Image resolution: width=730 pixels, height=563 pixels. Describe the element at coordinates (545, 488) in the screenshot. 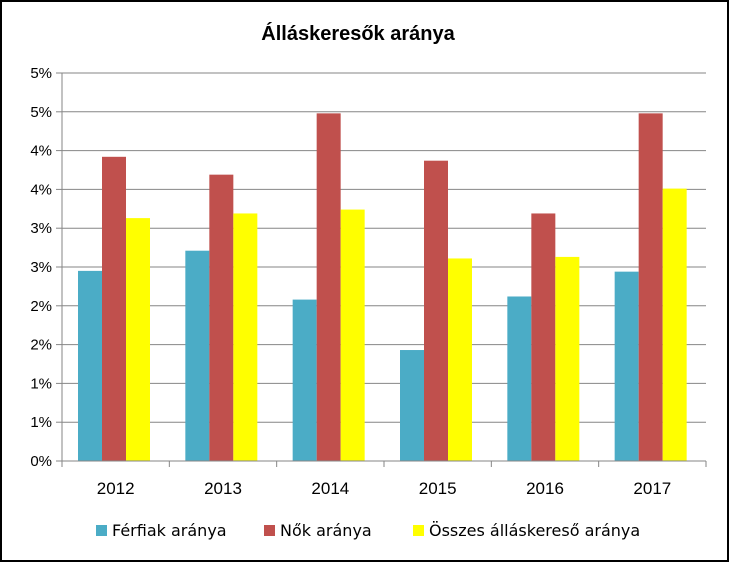

I see `x-tick-label: 2016` at that location.